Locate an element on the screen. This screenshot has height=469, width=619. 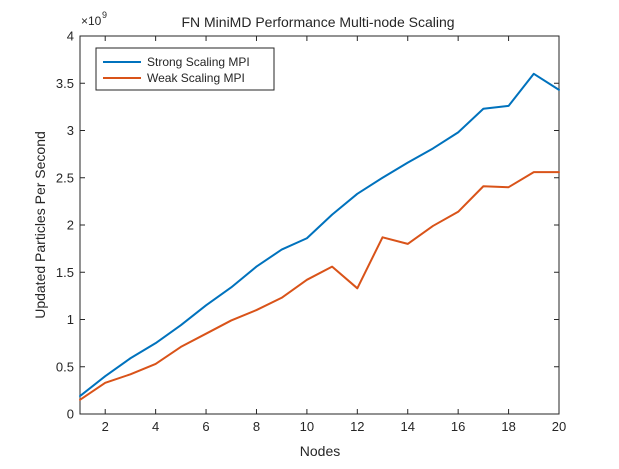
legend: Strong Scaling MPI Weak Scaling MPI is located at coordinates (185, 69).